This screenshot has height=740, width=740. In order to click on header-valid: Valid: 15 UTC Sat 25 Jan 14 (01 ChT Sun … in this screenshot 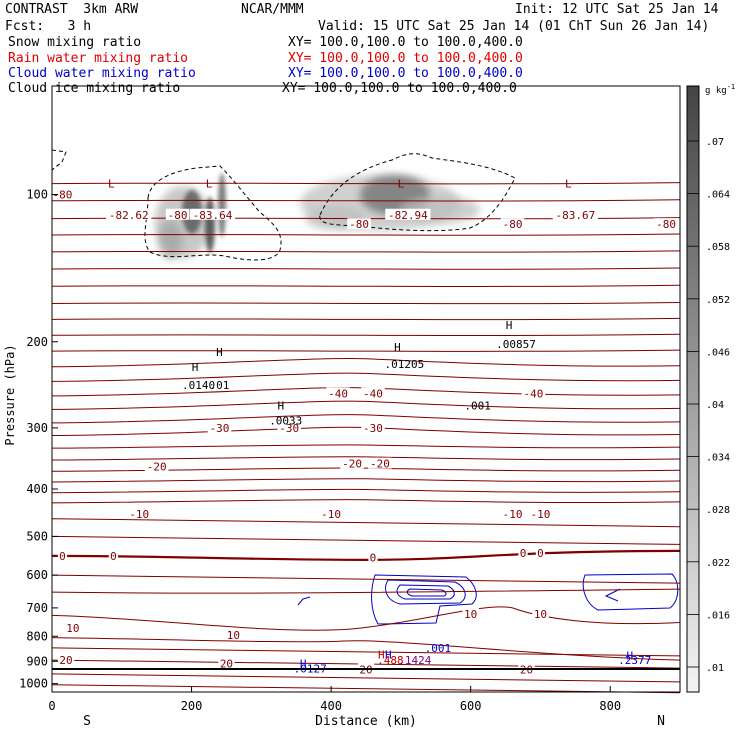, I will do `click(514, 26)`.